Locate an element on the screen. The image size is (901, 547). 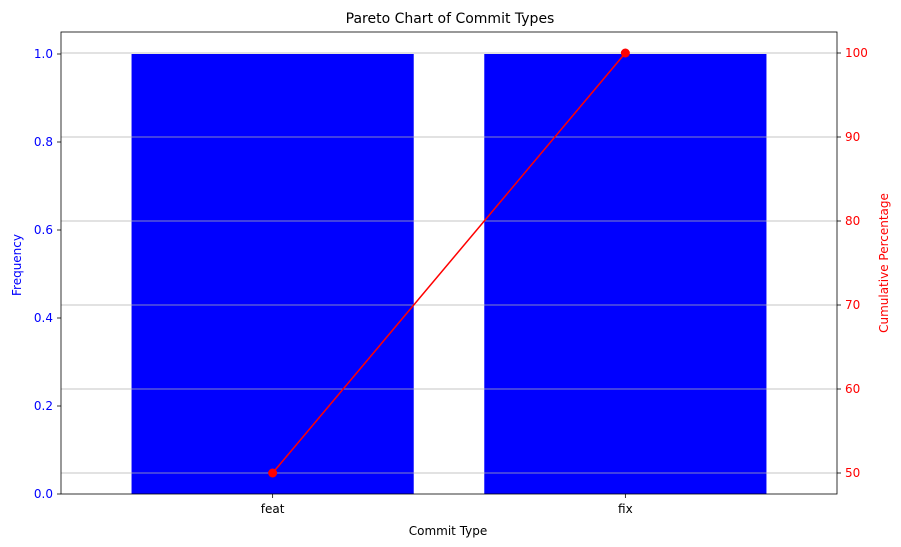
y2-tick-label-2: 70 is located at coordinates (852, 305).